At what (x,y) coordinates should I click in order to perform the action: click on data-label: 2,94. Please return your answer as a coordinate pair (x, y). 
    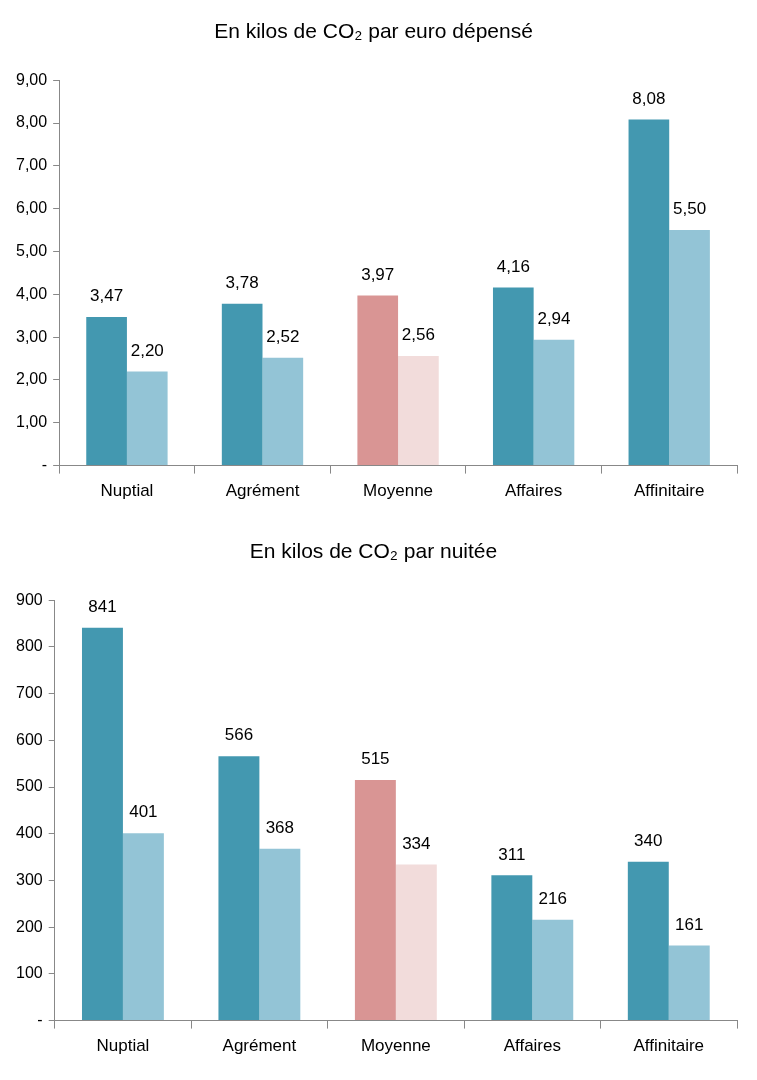
    Looking at the image, I should click on (554, 318).